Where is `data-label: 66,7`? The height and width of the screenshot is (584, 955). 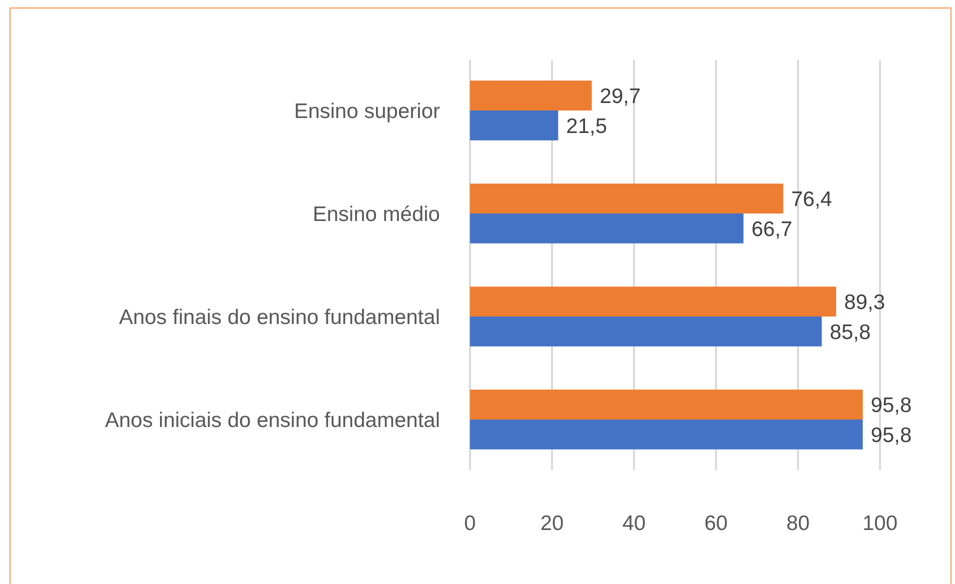 data-label: 66,7 is located at coordinates (771, 229).